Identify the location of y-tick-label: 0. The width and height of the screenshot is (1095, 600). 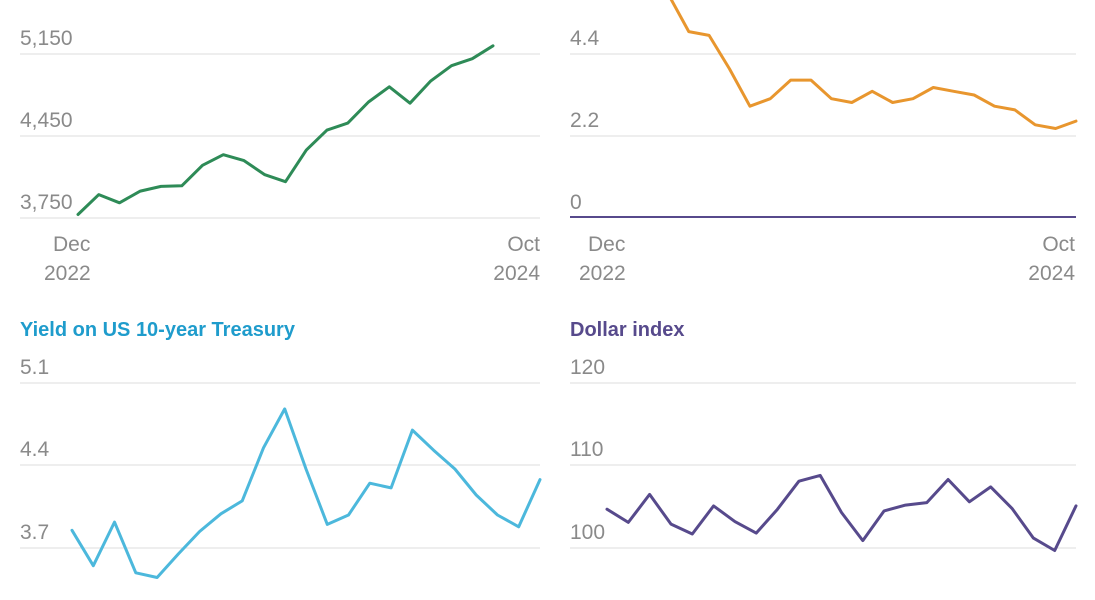
(576, 202).